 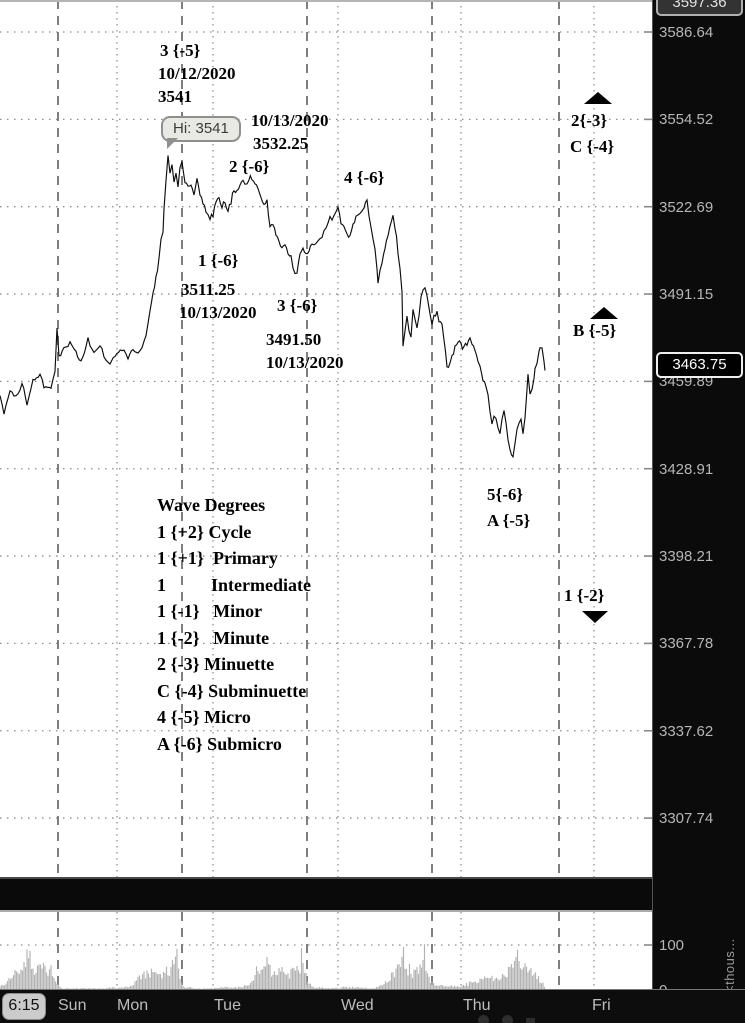 What do you see at coordinates (175, 96) in the screenshot?
I see `wave-annotation: 3541` at bounding box center [175, 96].